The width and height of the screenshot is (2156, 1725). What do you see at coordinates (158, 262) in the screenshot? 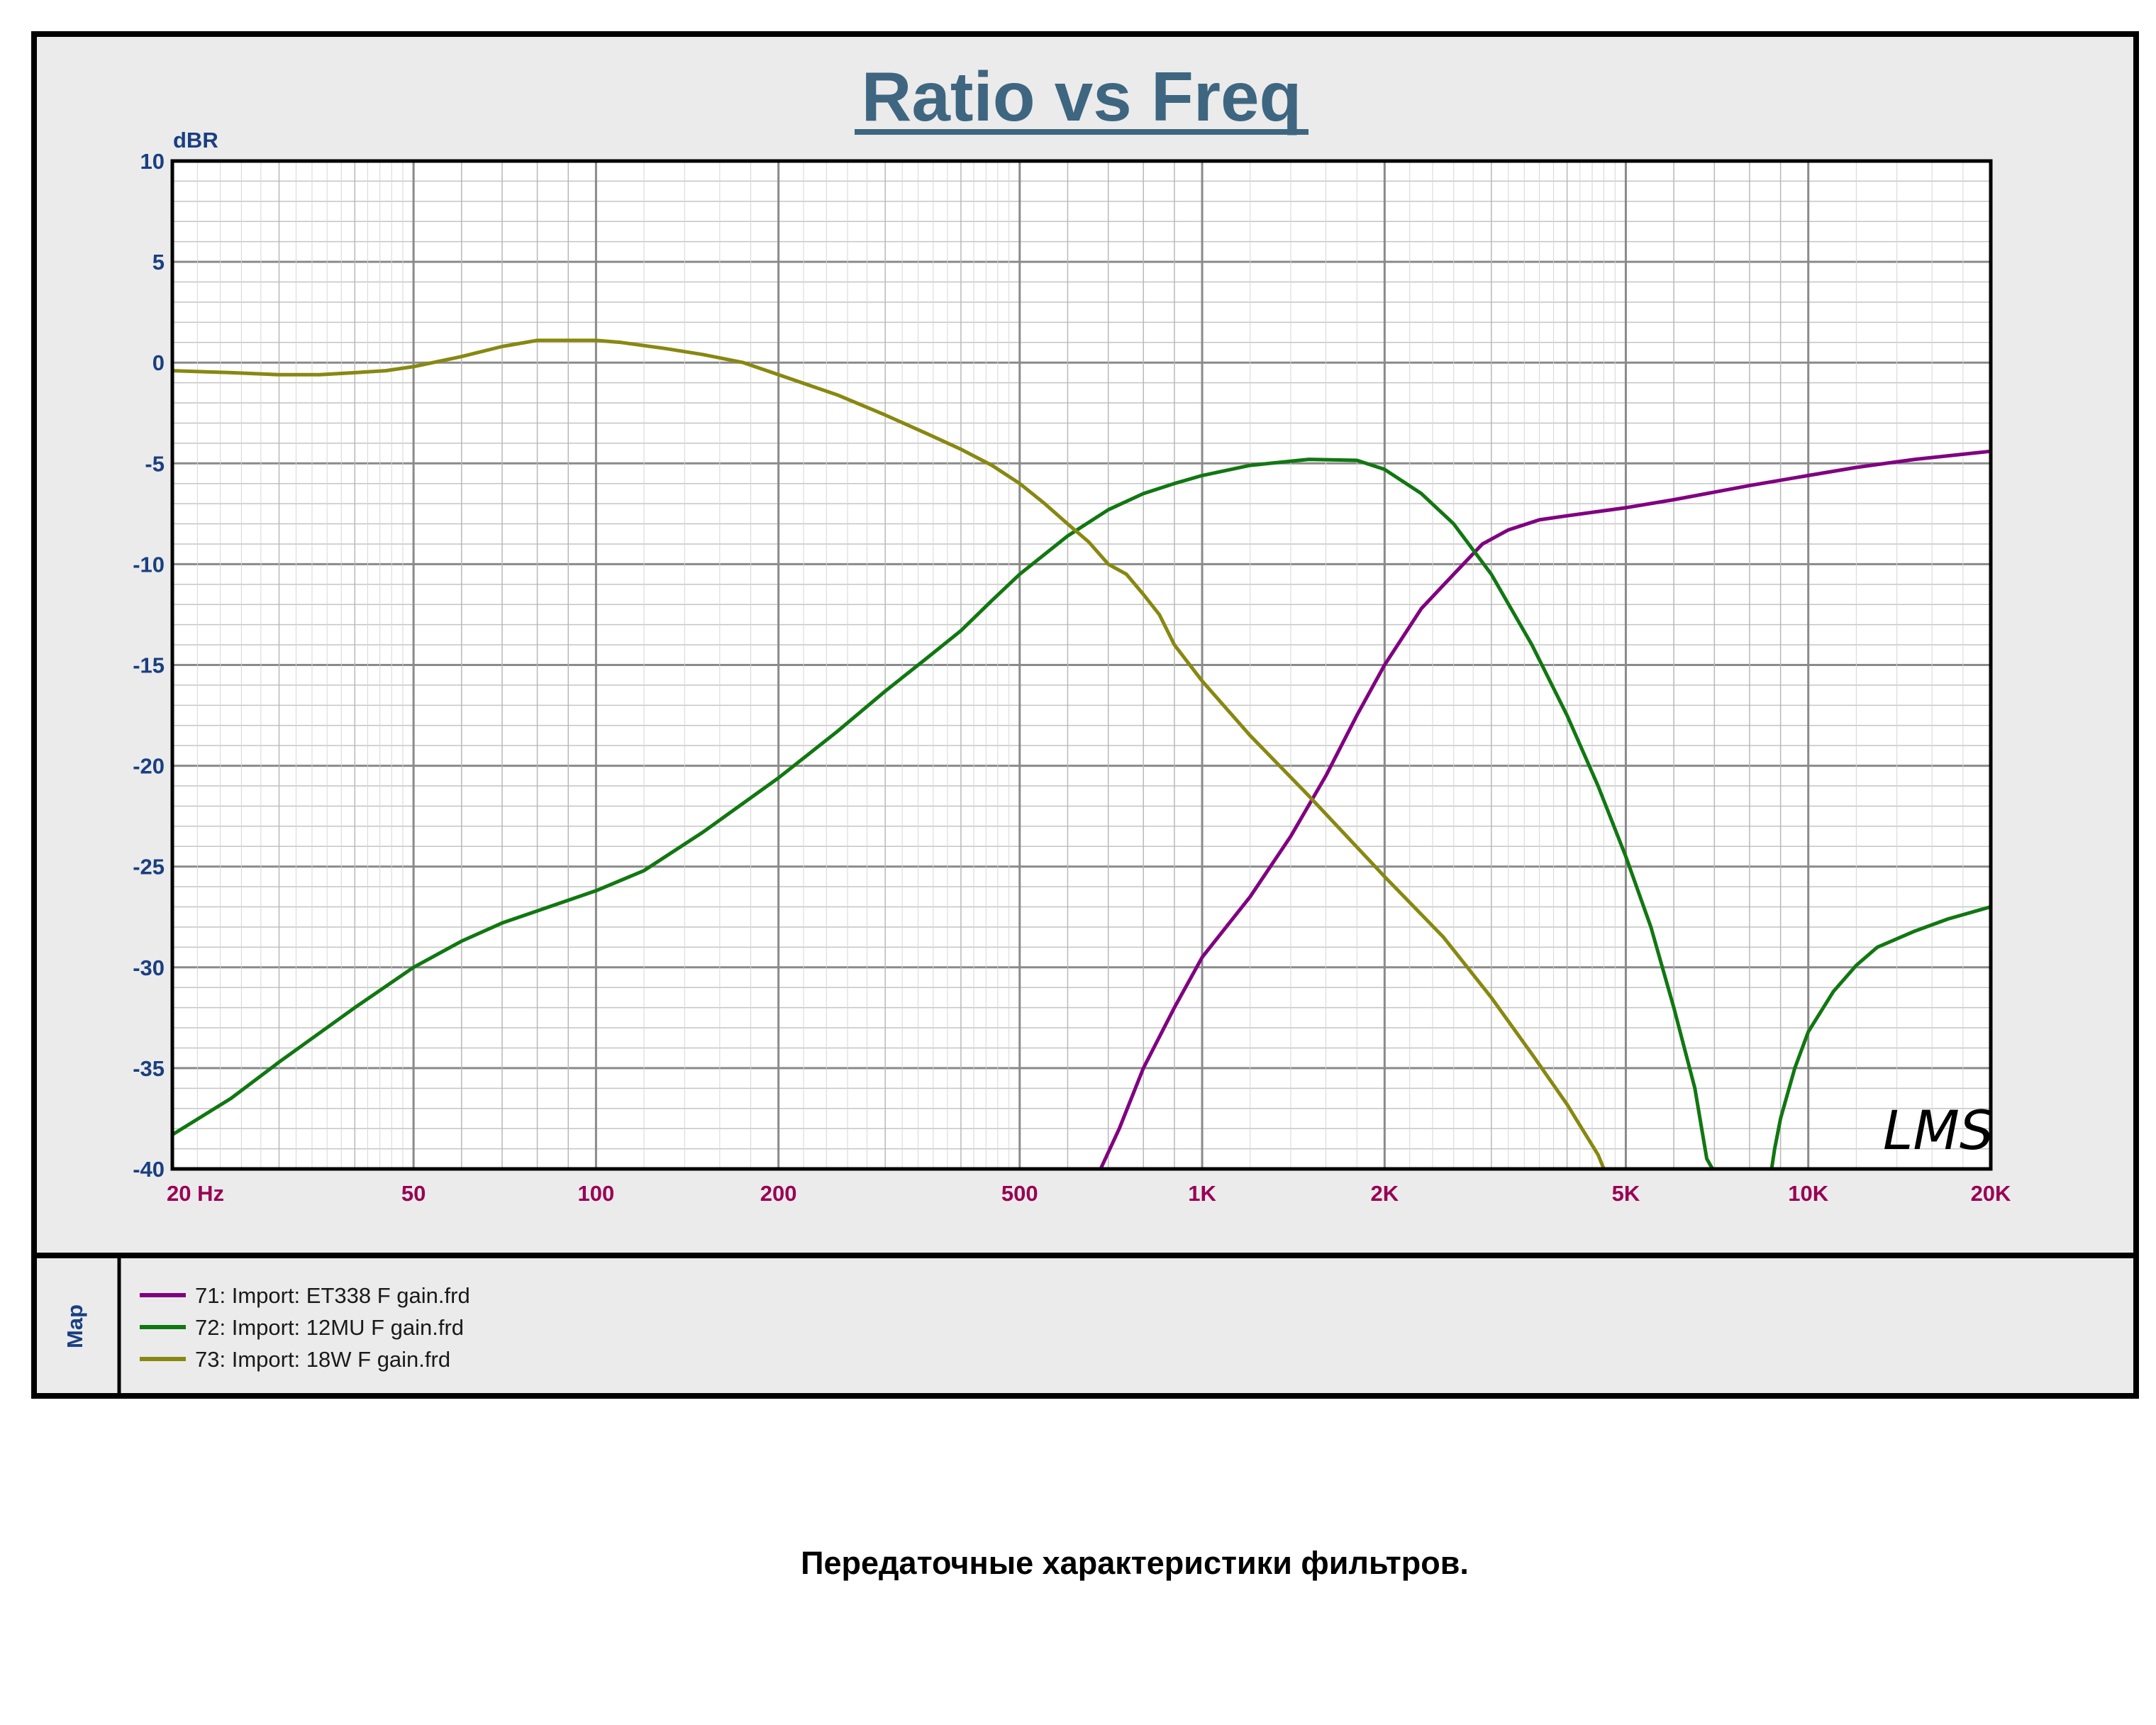
I see `y-tick-label: 5` at bounding box center [158, 262].